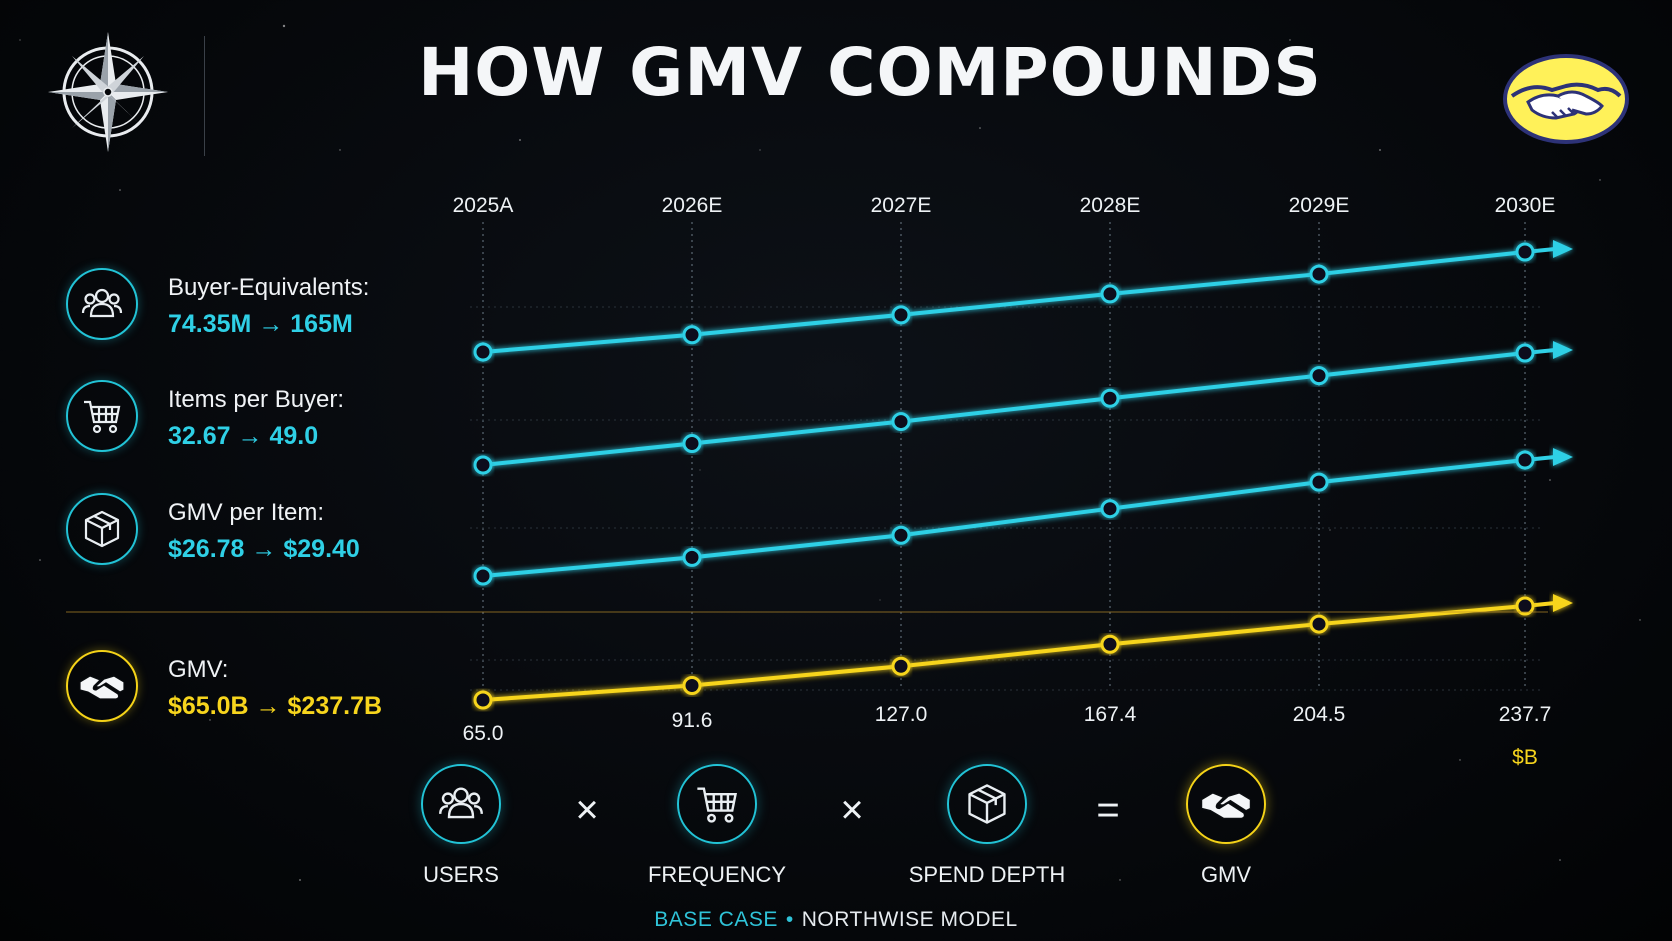 The height and width of the screenshot is (941, 1672). What do you see at coordinates (901, 714) in the screenshot?
I see `gmv-data-label: 127.0` at bounding box center [901, 714].